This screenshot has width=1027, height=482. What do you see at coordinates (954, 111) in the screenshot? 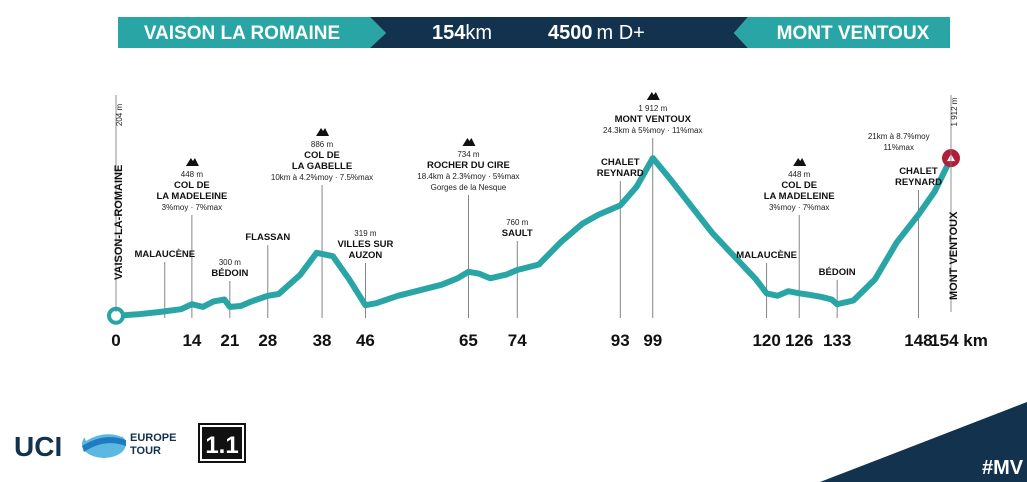
I see `finish-altitude-label: 1 912 m` at bounding box center [954, 111].